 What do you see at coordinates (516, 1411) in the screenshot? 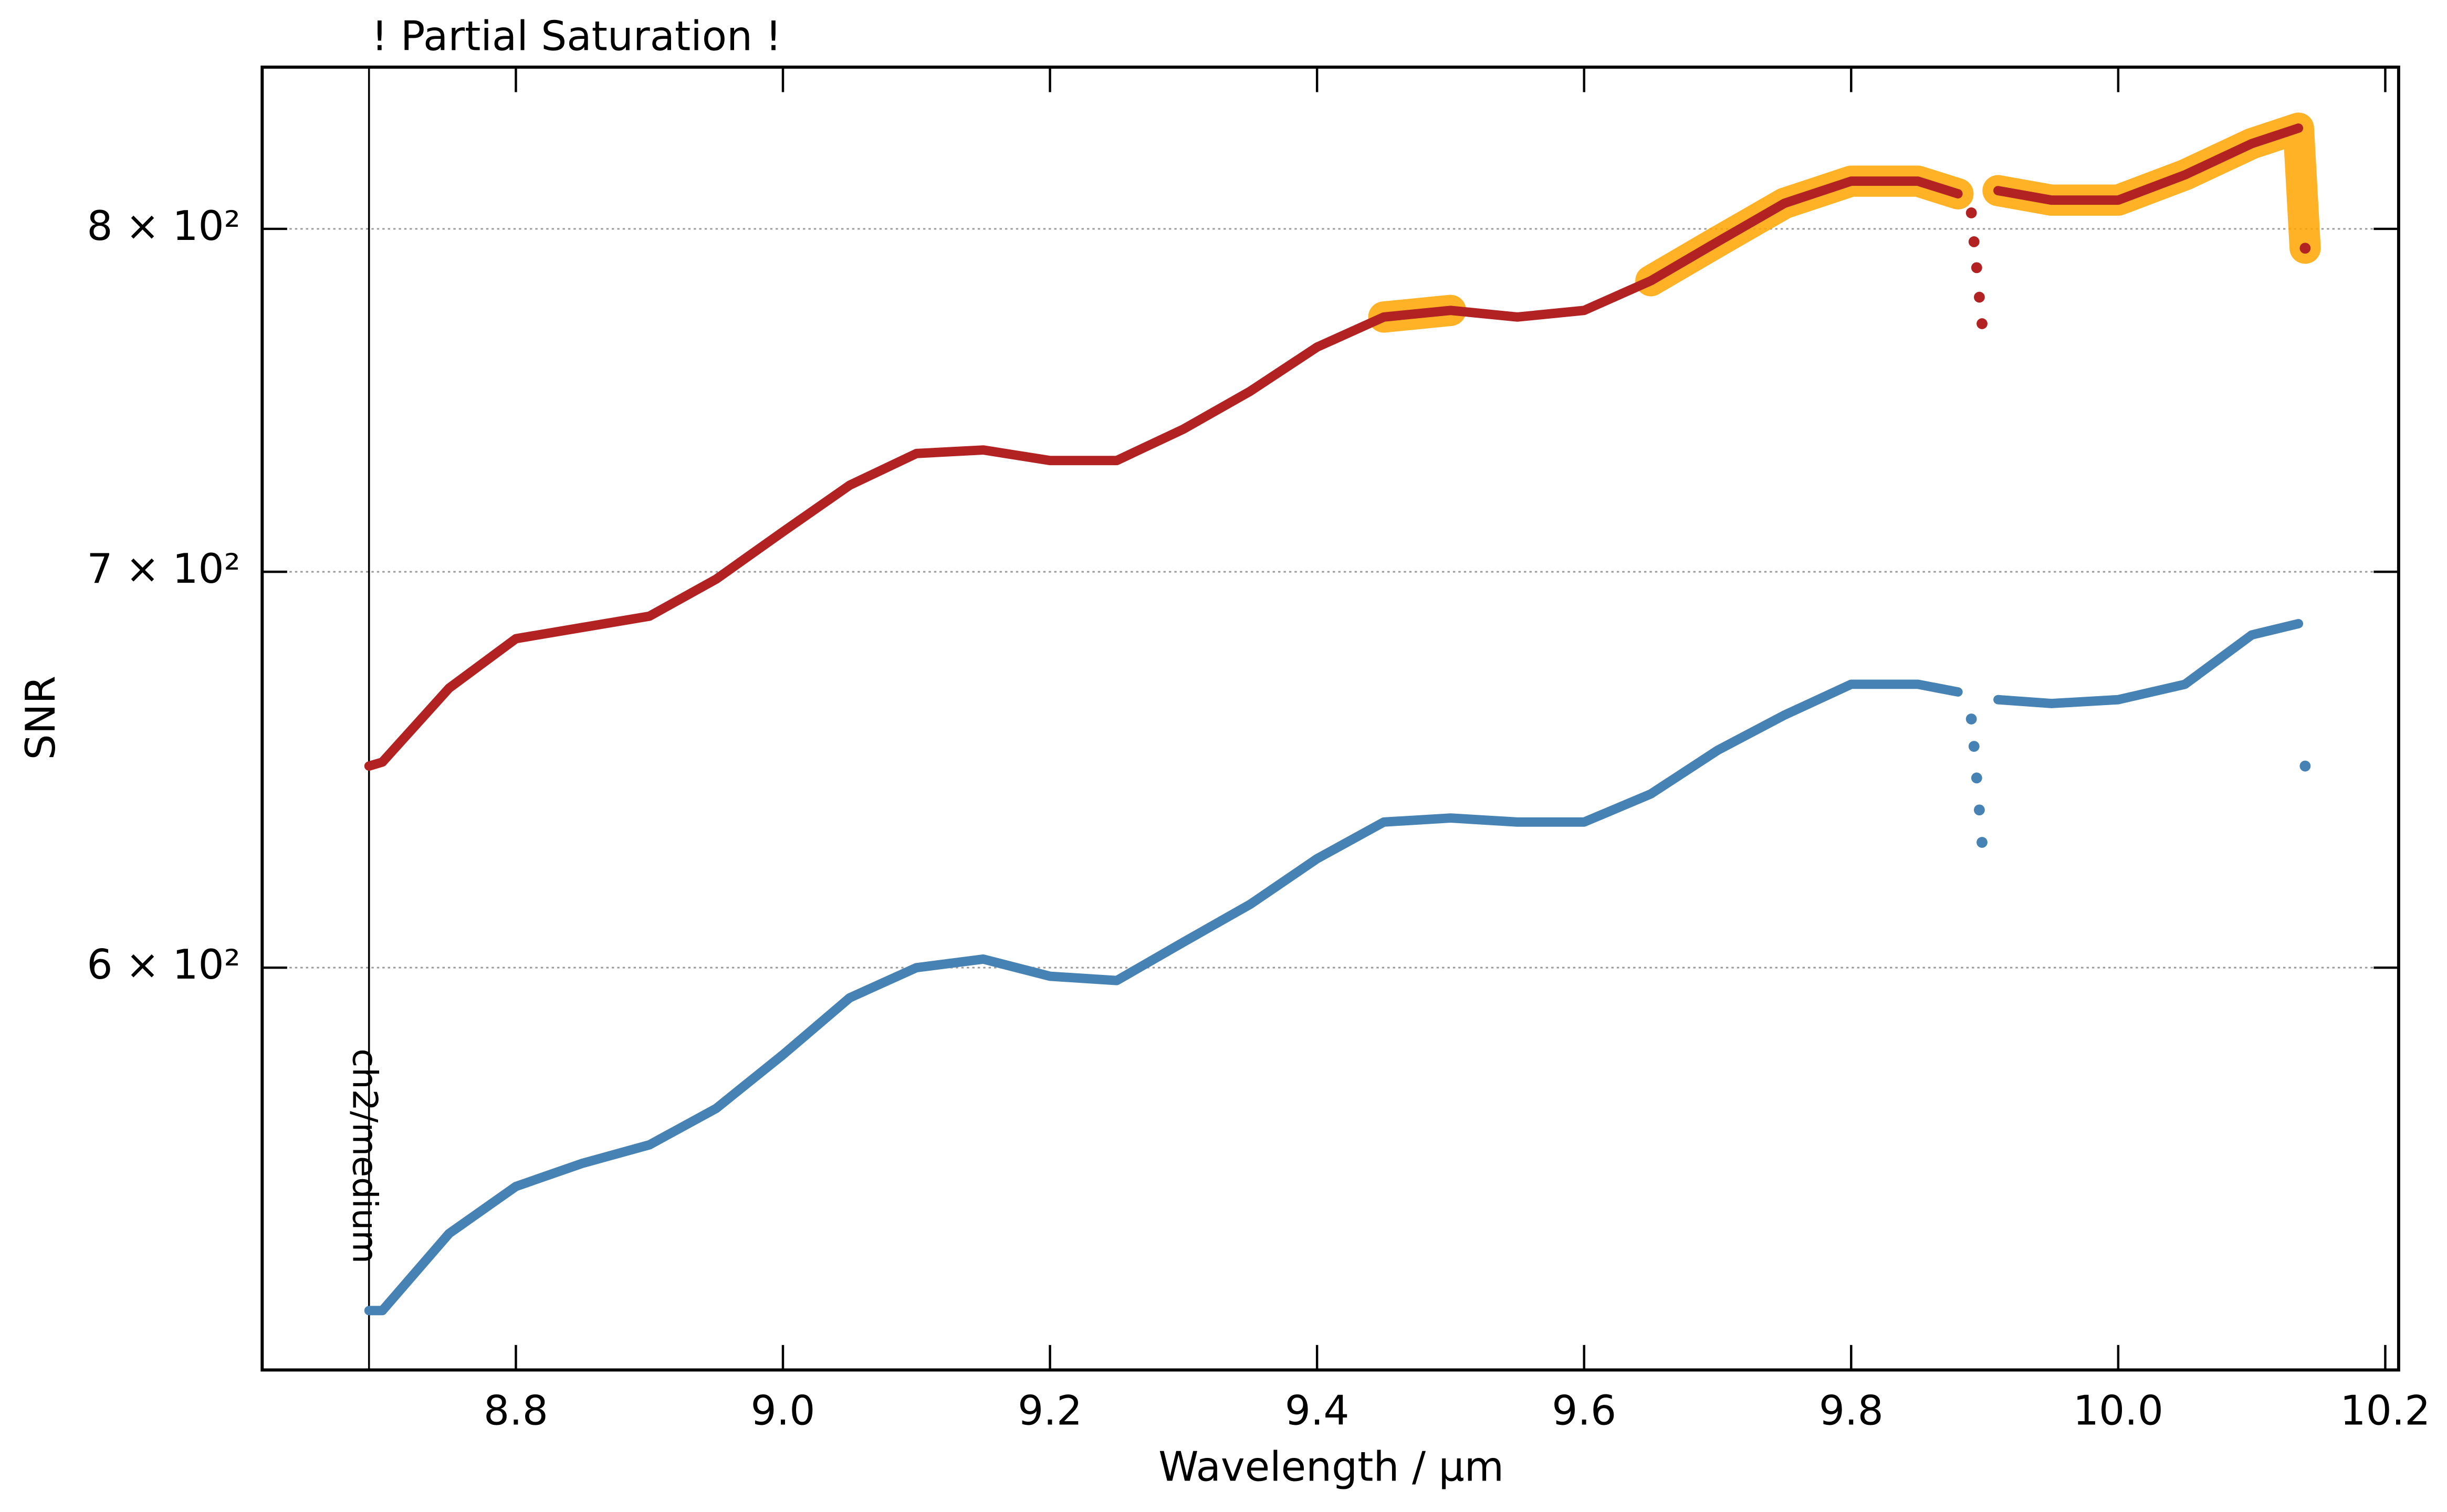
I see `x-tick-label: 8.8` at bounding box center [516, 1411].